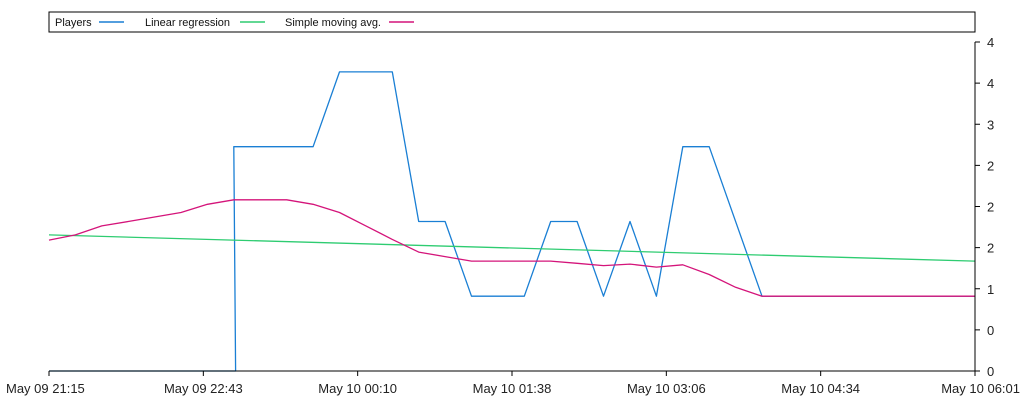 Image resolution: width=1024 pixels, height=400 pixels. What do you see at coordinates (820, 388) in the screenshot?
I see `x-tick-label: May 10 04:34` at bounding box center [820, 388].